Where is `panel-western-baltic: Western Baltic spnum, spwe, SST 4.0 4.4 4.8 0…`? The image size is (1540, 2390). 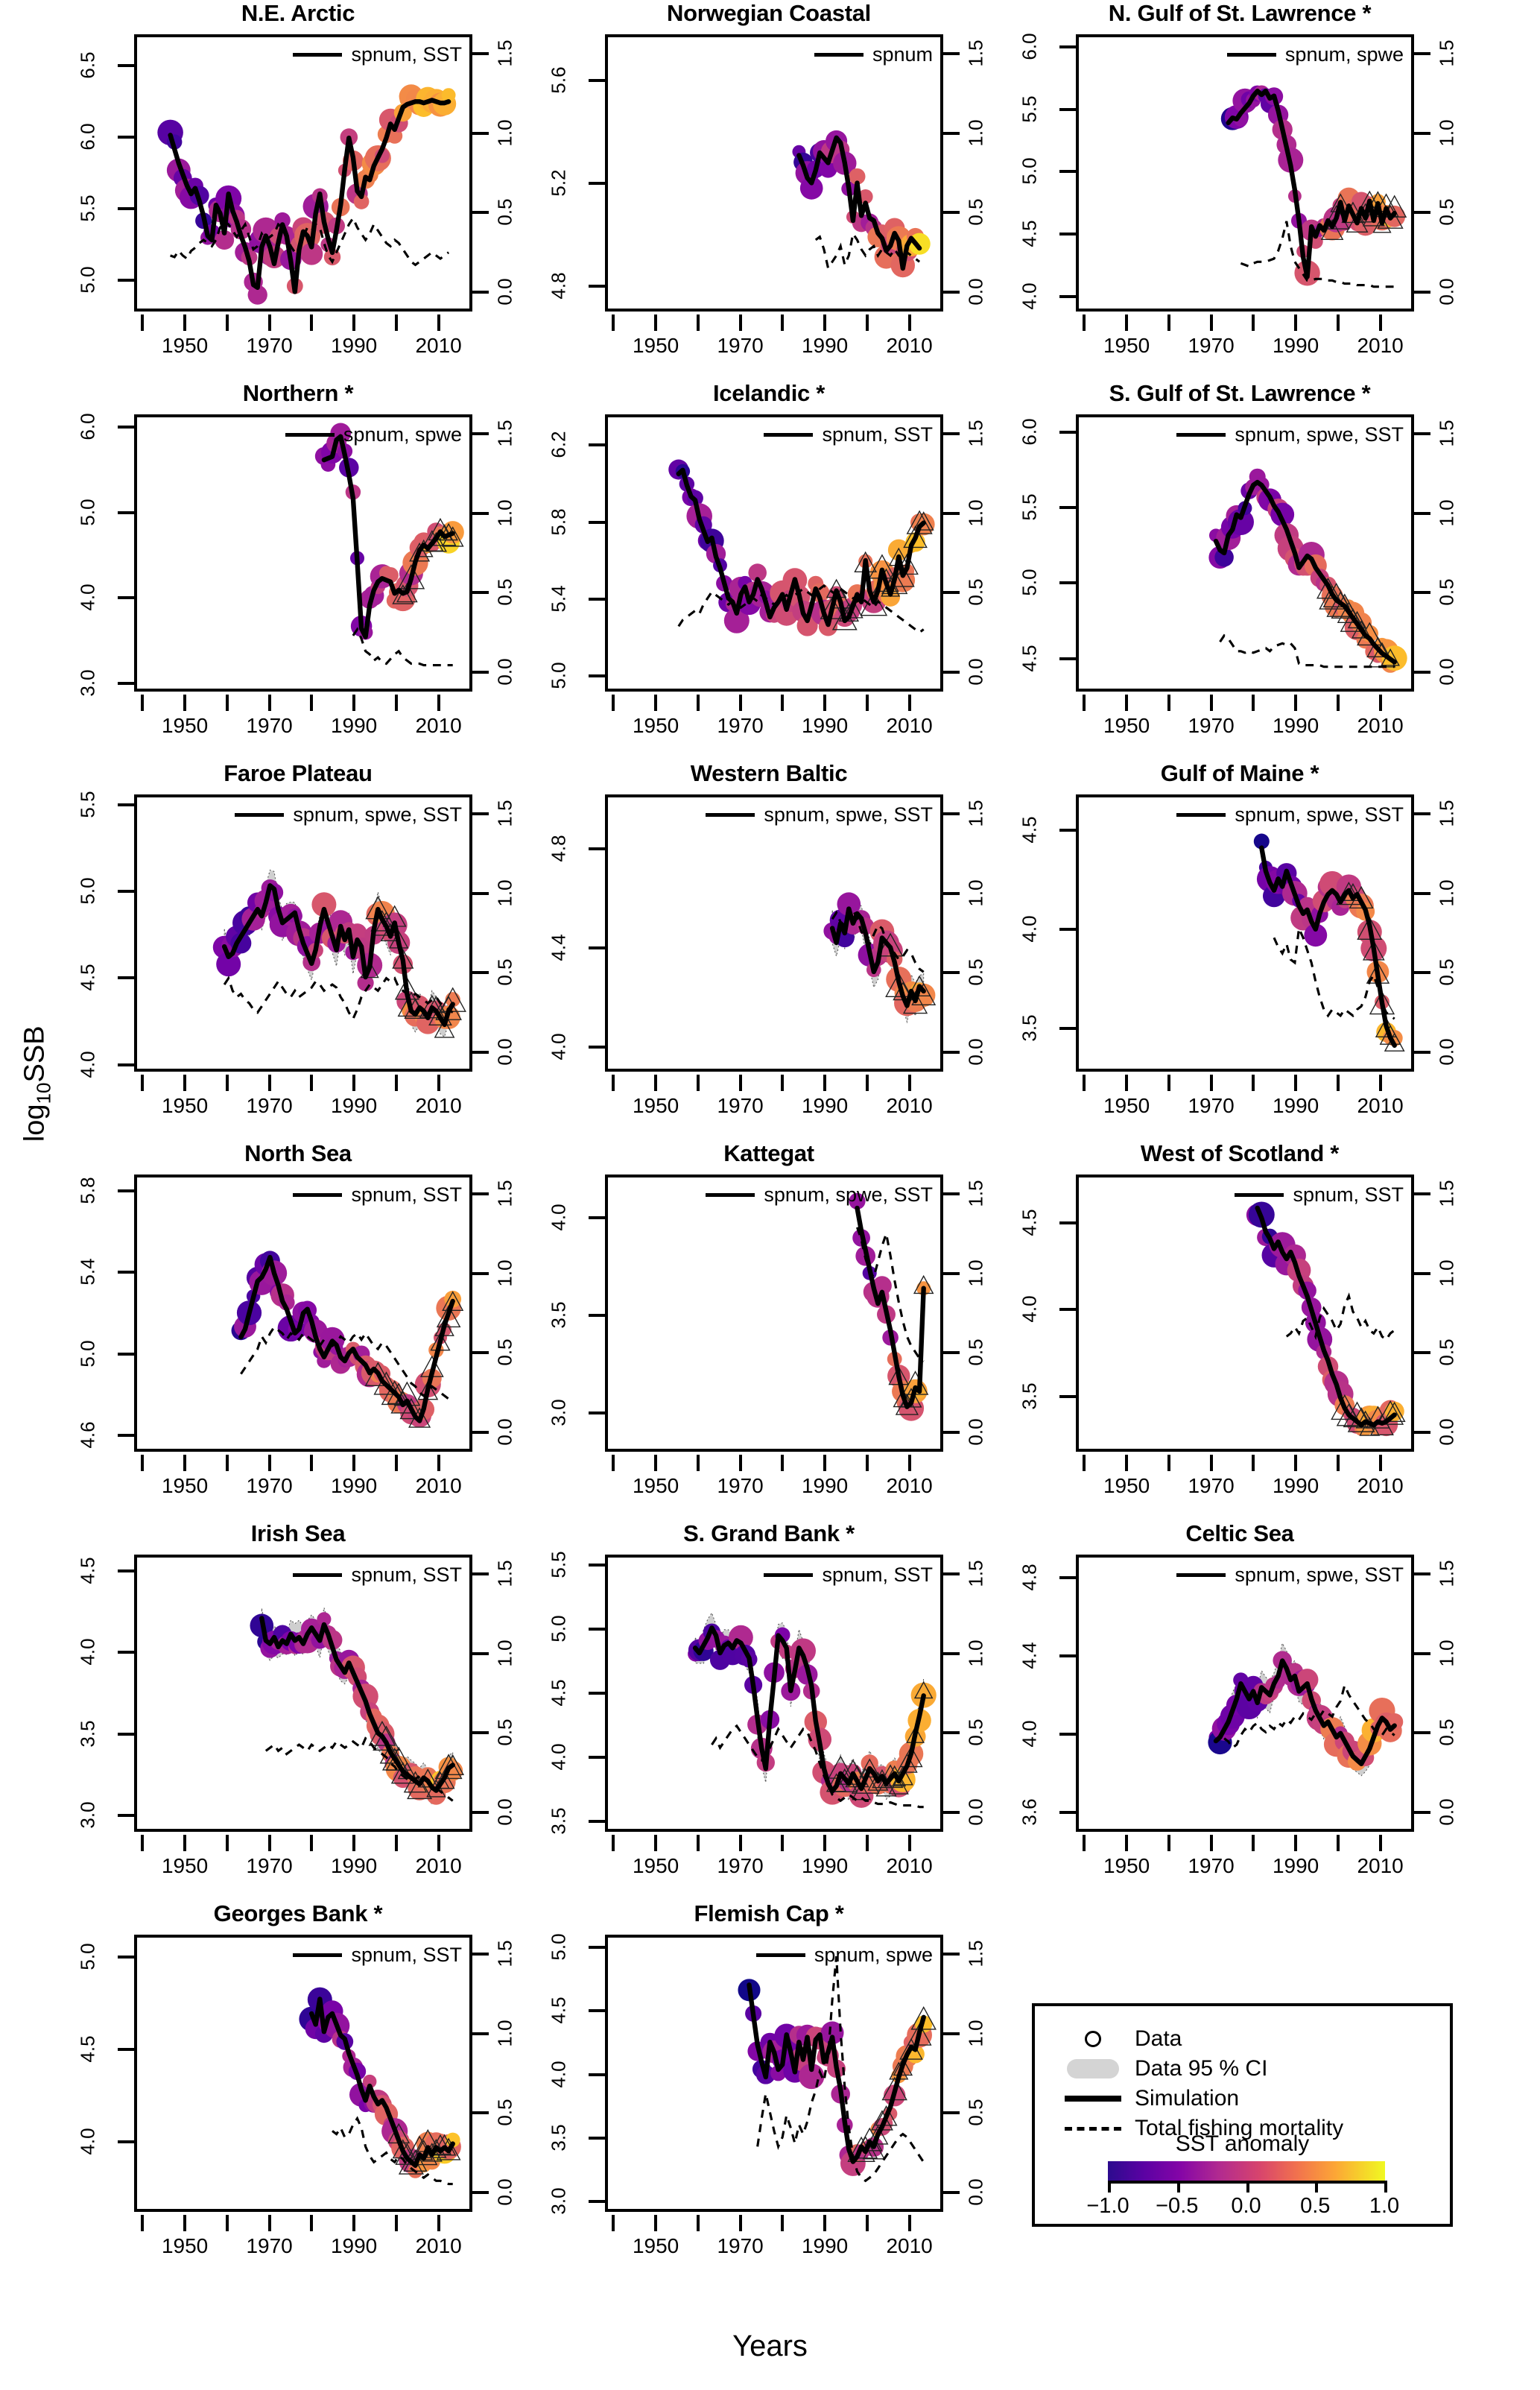
panel-western-baltic: Western Baltic spnum, spwe, SST 4.0 4.4 4.8 0… is located at coordinates (768, 950).